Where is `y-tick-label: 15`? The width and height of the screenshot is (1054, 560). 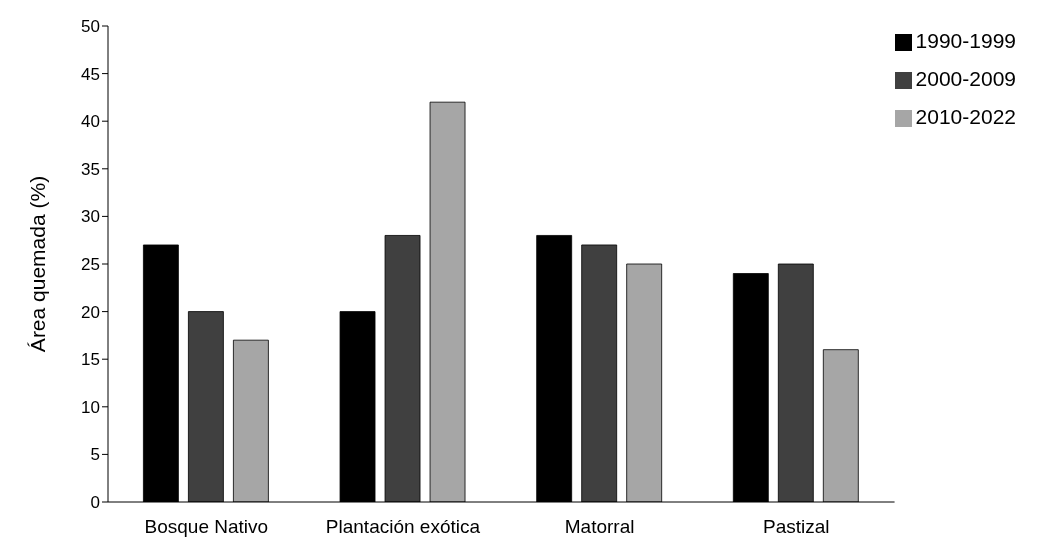
y-tick-label: 15 is located at coordinates (90, 360).